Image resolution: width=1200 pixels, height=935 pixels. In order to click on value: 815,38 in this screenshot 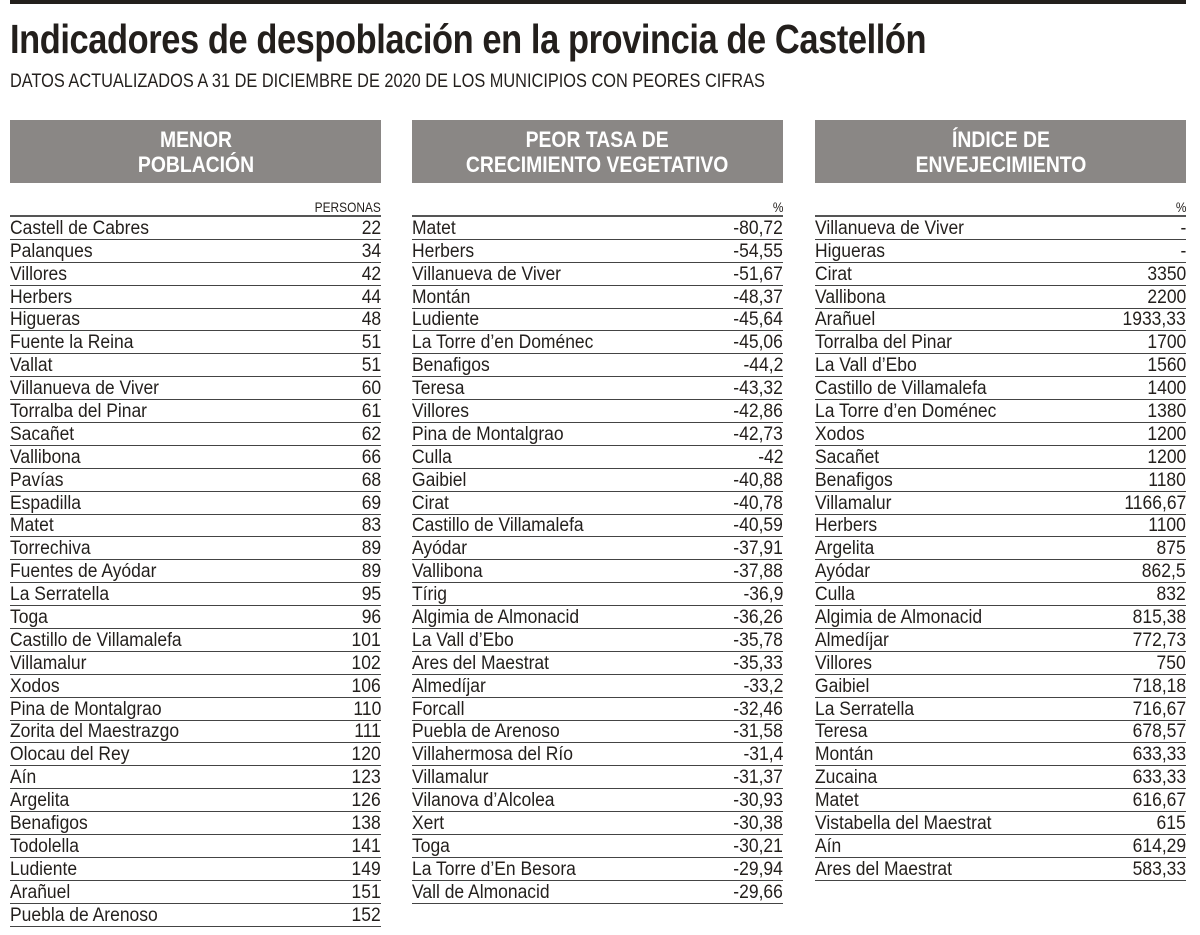, I will do `click(1159, 618)`.